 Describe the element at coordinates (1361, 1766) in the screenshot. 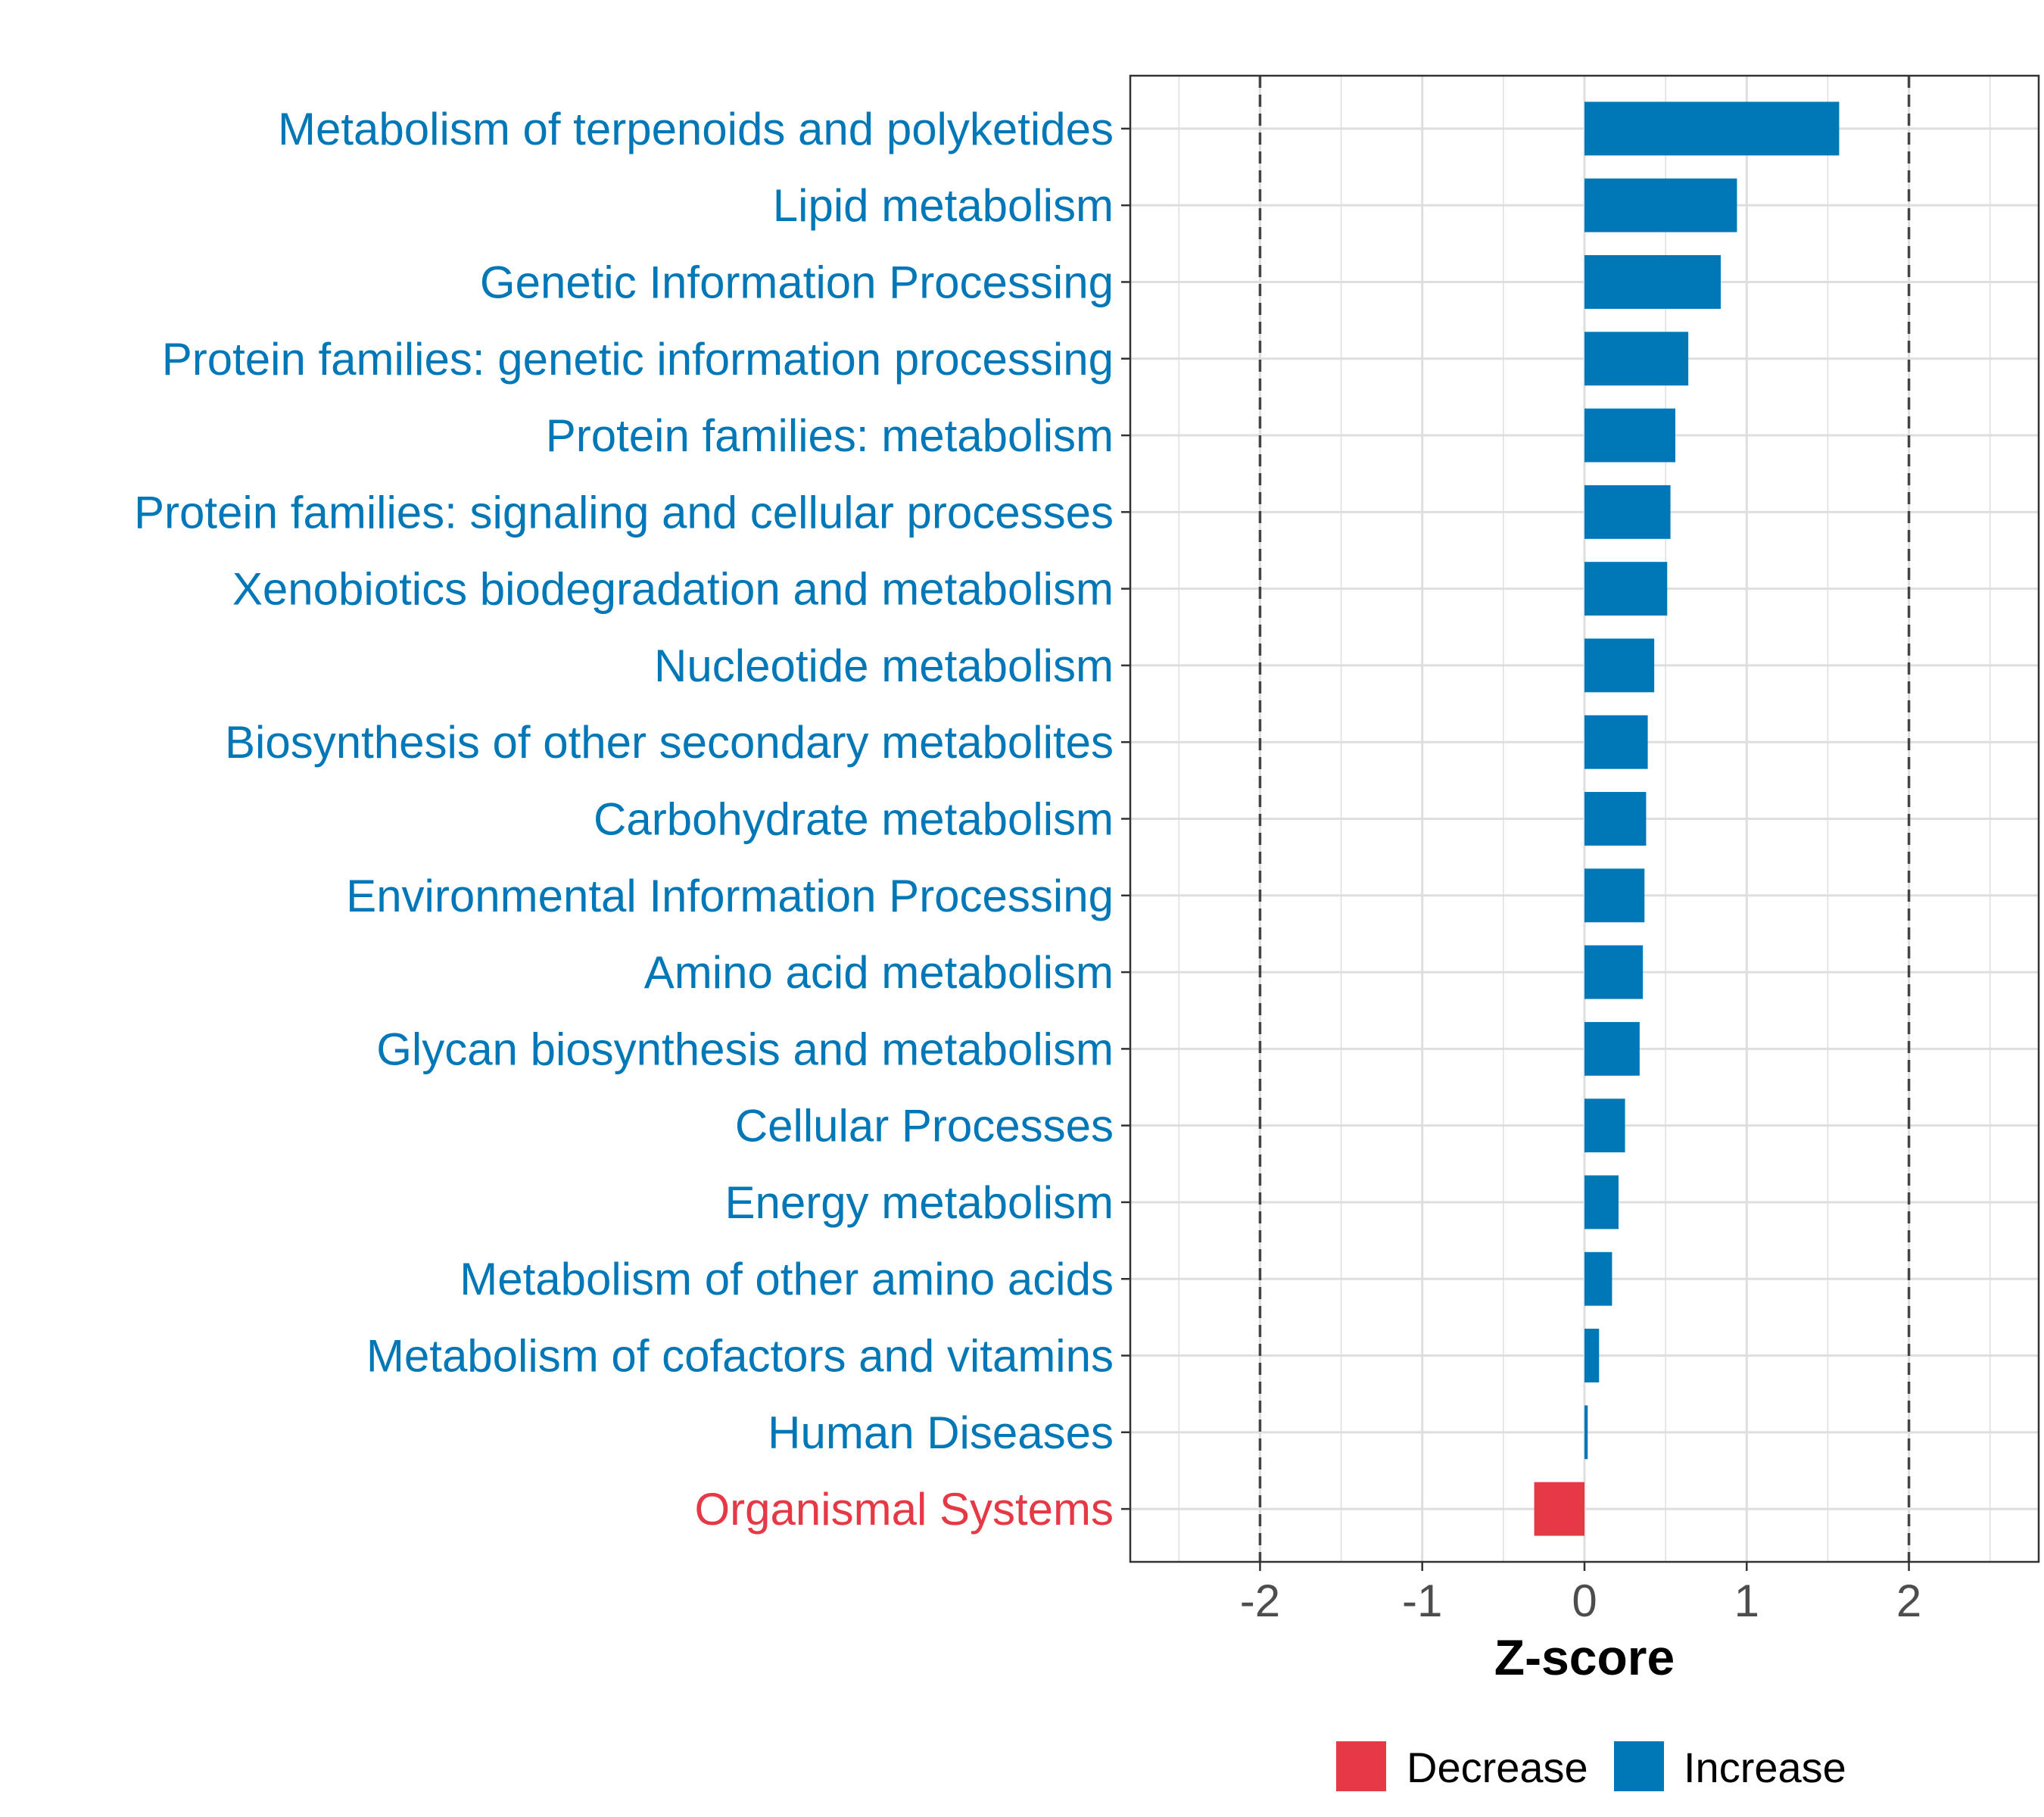

I see `legend-swatch-decrease` at that location.